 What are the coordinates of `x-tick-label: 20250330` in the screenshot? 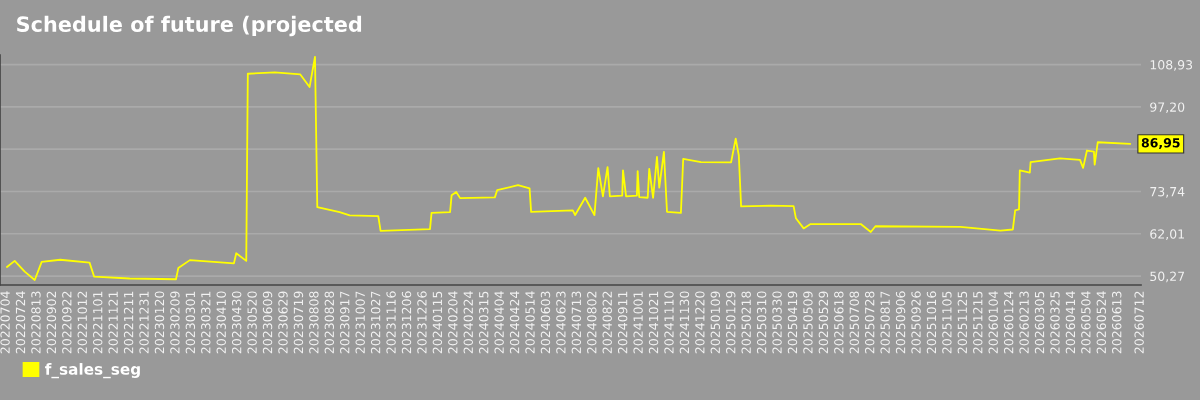 It's located at (777, 322).